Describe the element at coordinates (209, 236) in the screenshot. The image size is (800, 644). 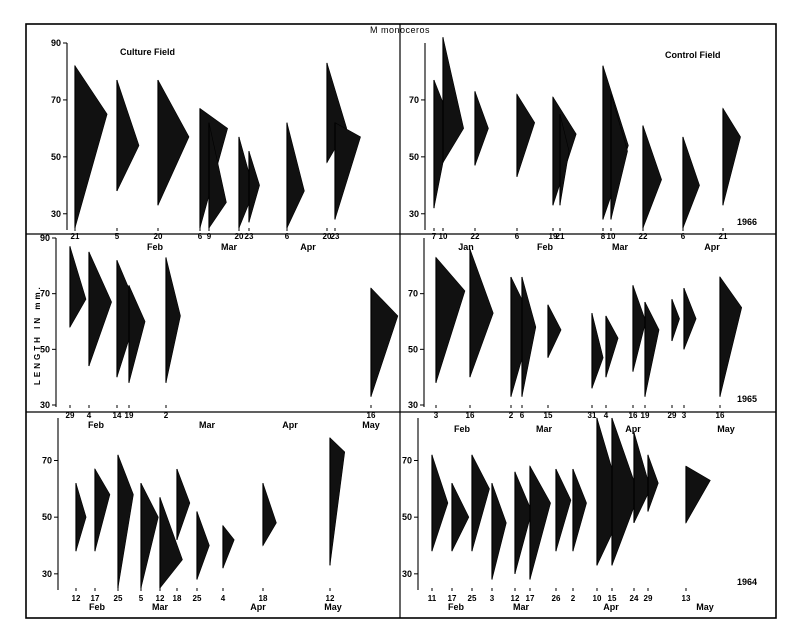
I see `x-tick-label: 9` at that location.